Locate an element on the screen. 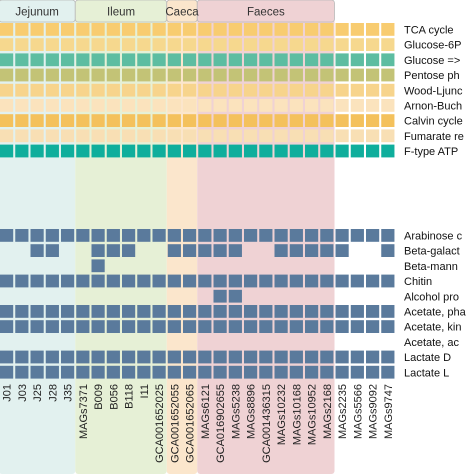 Image resolution: width=474 pixels, height=474 pixels. substrate-cell-r6-c20 is located at coordinates (312, 326).